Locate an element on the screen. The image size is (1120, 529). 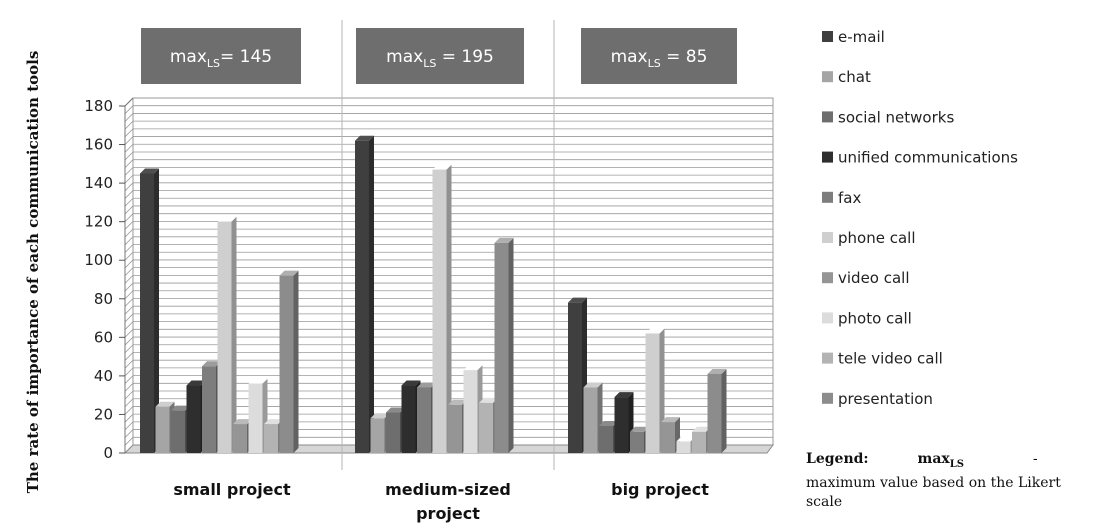
legend-label: social networks is located at coordinates (896, 117).